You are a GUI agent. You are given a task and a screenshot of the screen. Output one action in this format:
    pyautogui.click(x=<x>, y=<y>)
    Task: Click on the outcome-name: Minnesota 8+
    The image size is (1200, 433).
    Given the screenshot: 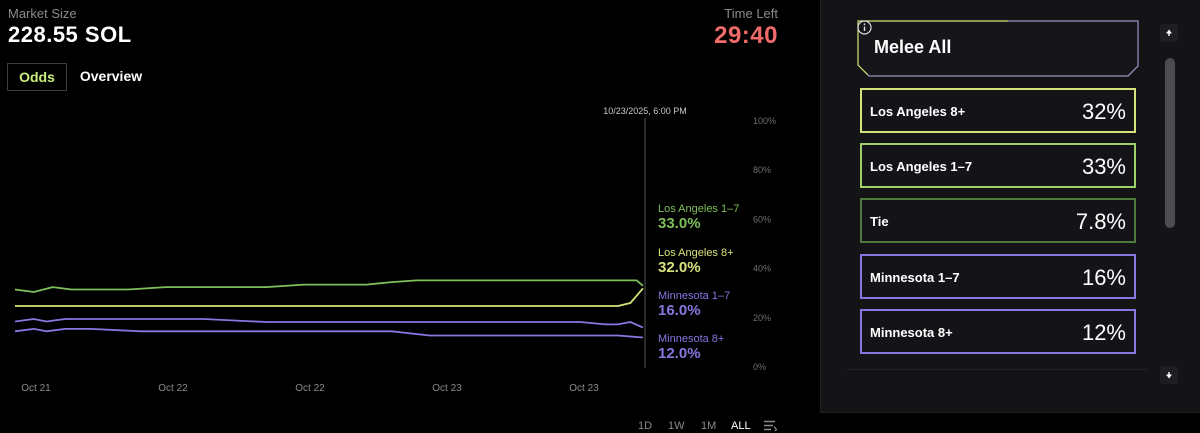 What is the action you would take?
    pyautogui.click(x=911, y=332)
    